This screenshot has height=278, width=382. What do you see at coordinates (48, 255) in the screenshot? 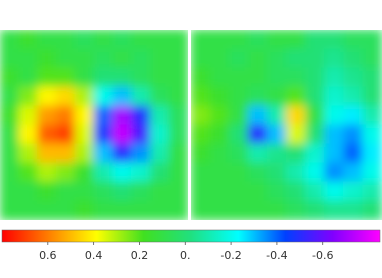
I see `colorbar-tick-label: 0.6` at bounding box center [48, 255].